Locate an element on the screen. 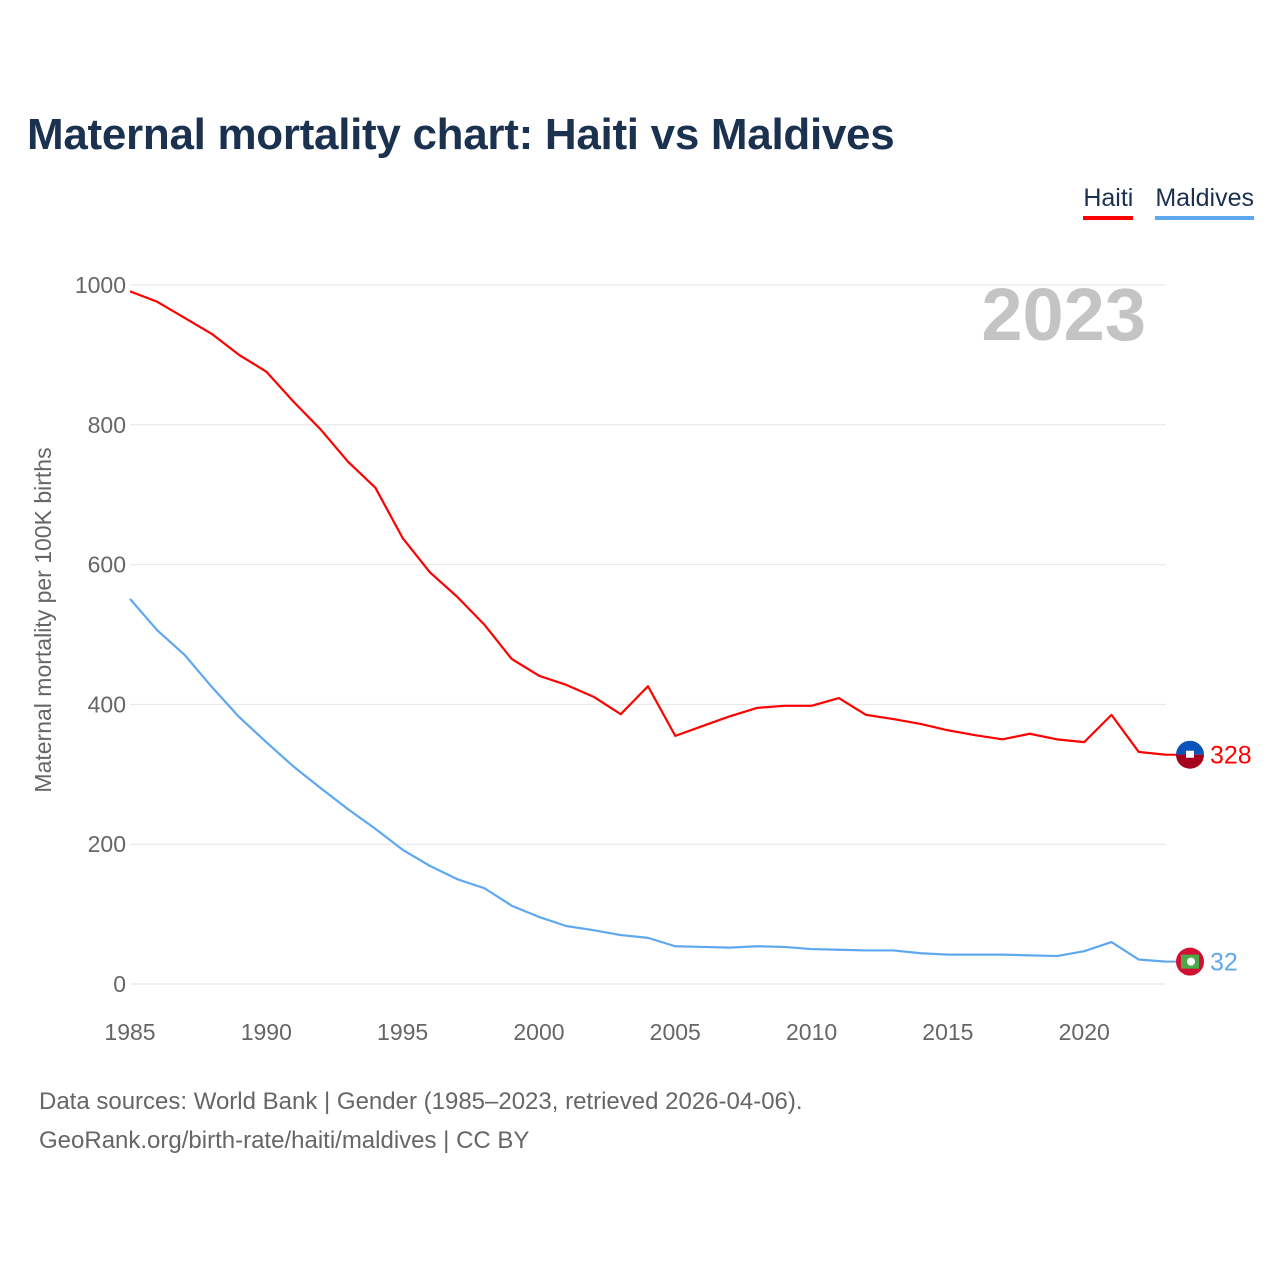 This screenshot has height=1280, width=1280. end-value-label: 32 is located at coordinates (1224, 963).